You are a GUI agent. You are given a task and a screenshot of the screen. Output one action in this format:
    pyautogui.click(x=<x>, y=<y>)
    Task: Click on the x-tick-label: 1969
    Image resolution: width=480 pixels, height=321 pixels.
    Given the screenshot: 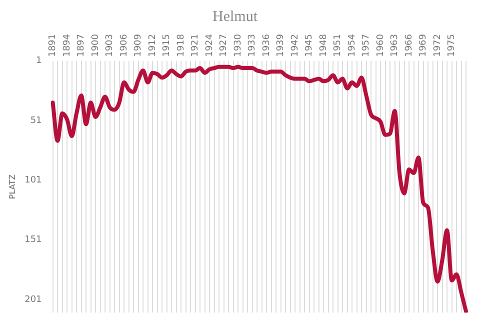 What is the action you would take?
    pyautogui.click(x=423, y=45)
    